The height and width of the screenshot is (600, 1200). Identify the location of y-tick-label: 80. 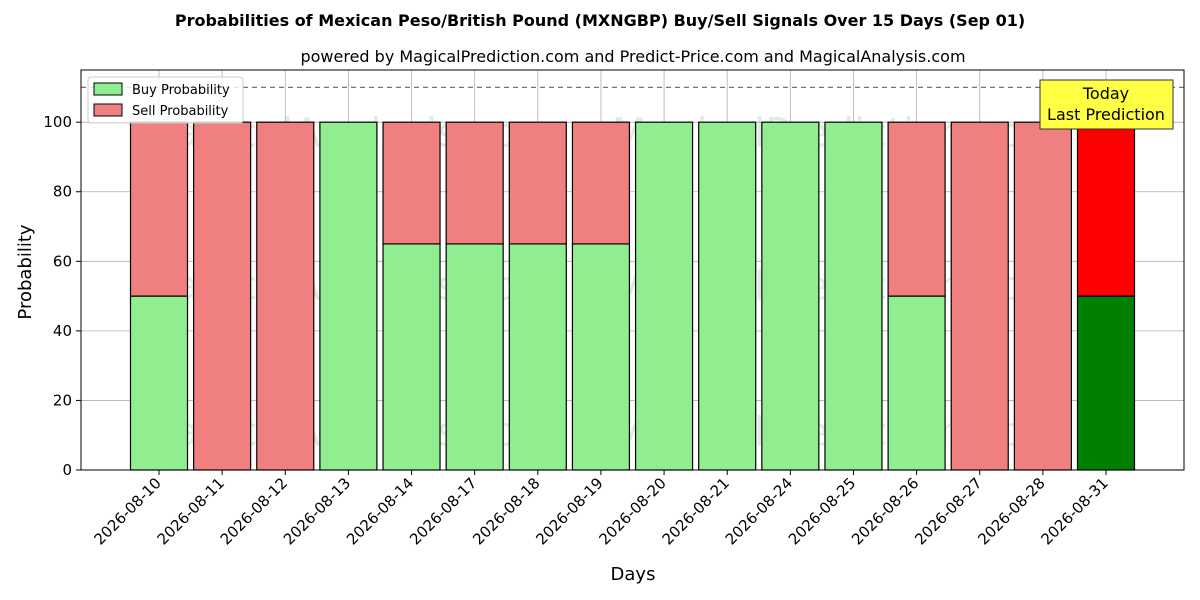
(62, 192).